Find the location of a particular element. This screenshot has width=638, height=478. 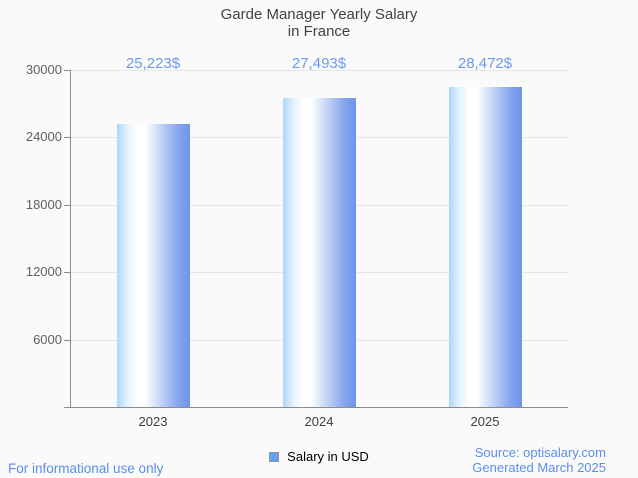

y-axis-label: 24000 is located at coordinates (43, 137).